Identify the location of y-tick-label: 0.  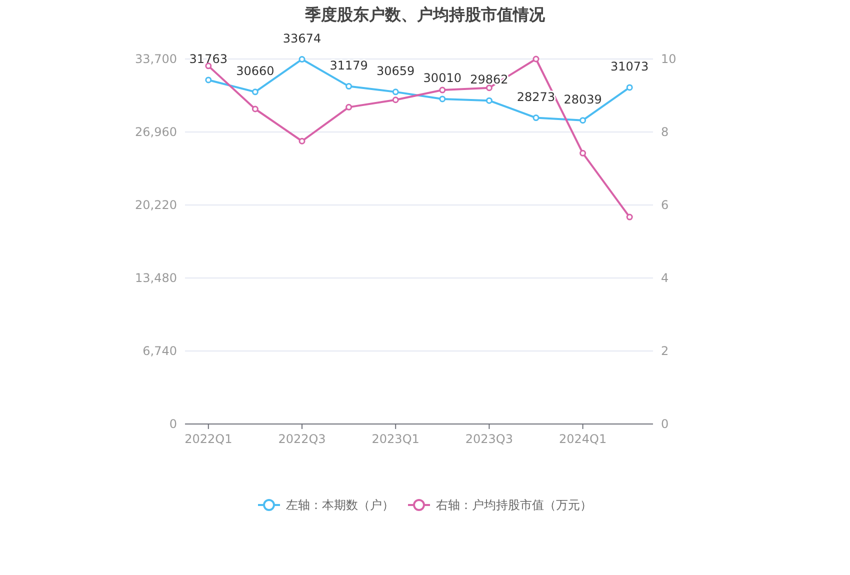
(173, 424).